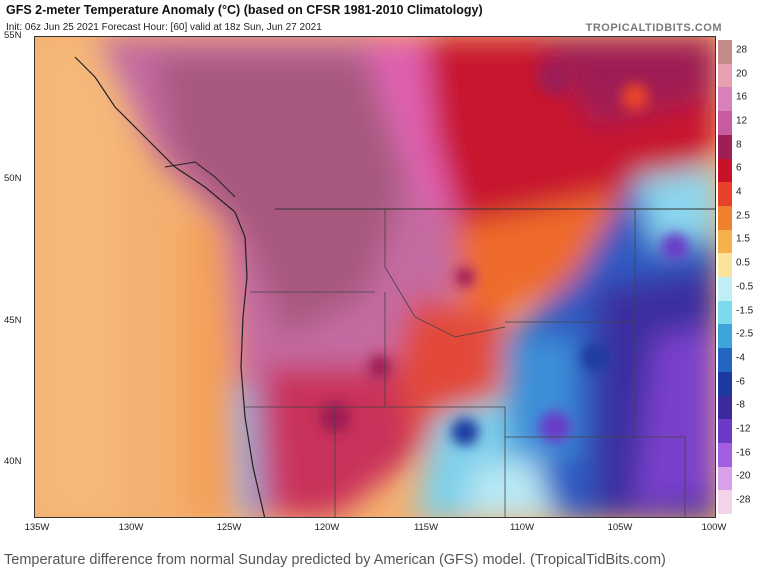 The width and height of the screenshot is (774, 576). What do you see at coordinates (745, 334) in the screenshot?
I see `colorbar-label: -2.5` at bounding box center [745, 334].